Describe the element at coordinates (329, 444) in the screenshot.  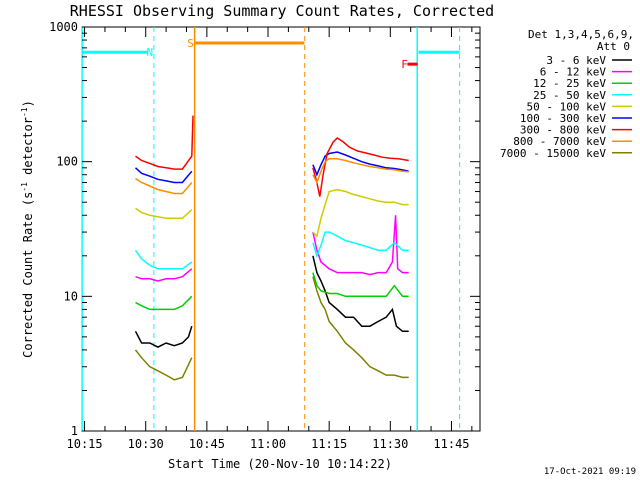
I see `x-tick-label-4: 11:15` at that location.